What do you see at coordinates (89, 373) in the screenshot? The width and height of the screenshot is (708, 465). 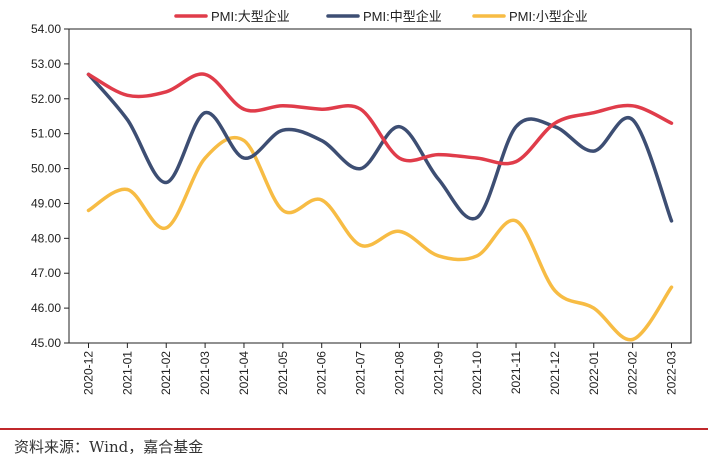 I see `x-tick-label: 2020-12` at bounding box center [89, 373].